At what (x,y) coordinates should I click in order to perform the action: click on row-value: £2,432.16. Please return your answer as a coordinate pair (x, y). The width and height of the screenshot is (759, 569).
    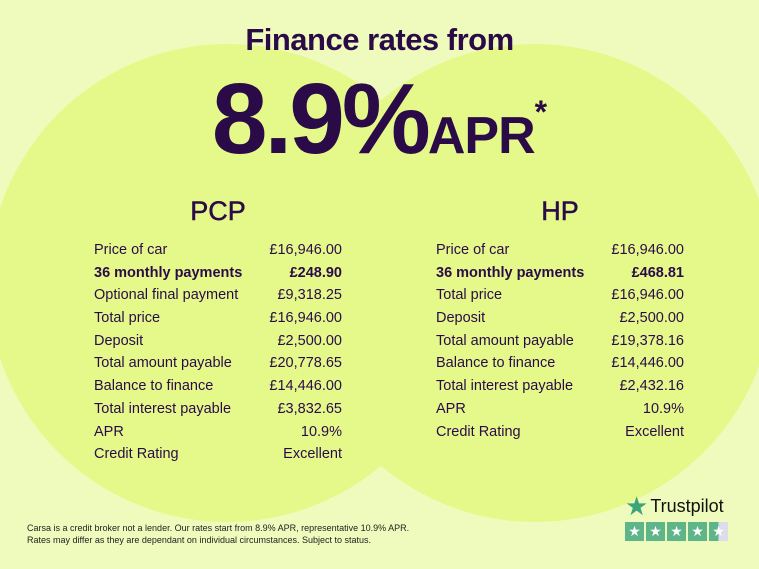
    Looking at the image, I should click on (651, 386).